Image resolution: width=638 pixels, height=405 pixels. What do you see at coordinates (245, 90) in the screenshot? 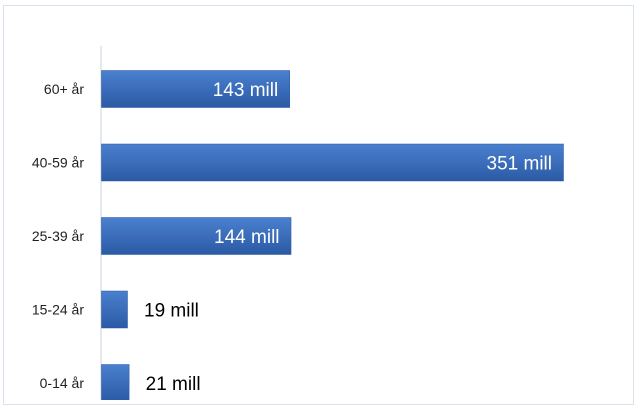
I see `value-label-0: 143 mill` at bounding box center [245, 90].